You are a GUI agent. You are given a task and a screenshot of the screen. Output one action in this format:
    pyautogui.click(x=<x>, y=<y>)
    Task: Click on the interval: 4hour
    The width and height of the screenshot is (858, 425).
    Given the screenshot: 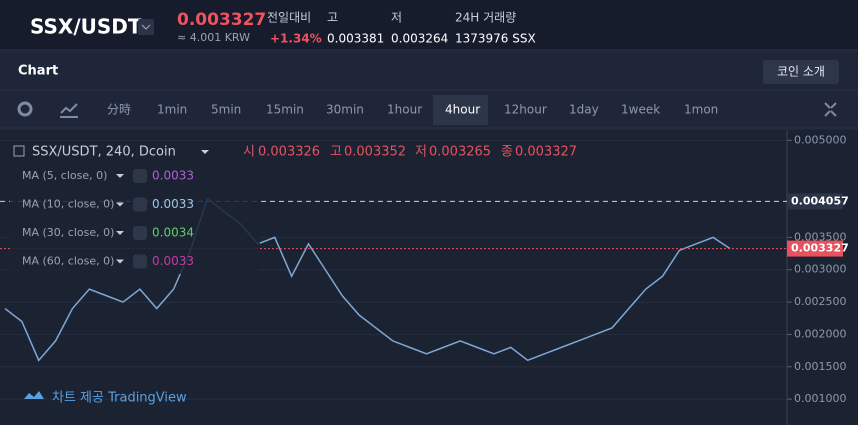 What is the action you would take?
    pyautogui.click(x=462, y=110)
    